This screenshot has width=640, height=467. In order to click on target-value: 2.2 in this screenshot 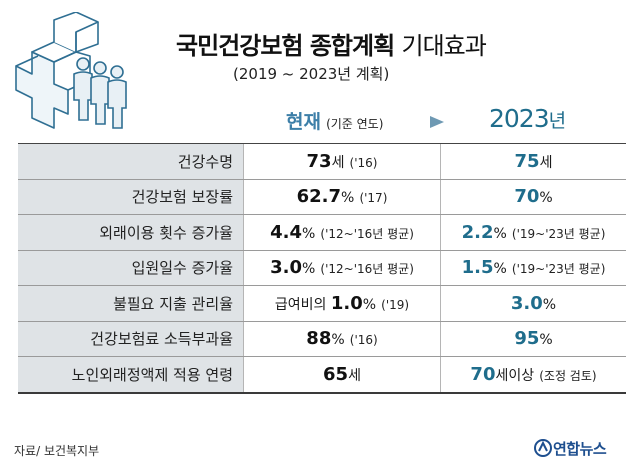, I will do `click(477, 232)`.